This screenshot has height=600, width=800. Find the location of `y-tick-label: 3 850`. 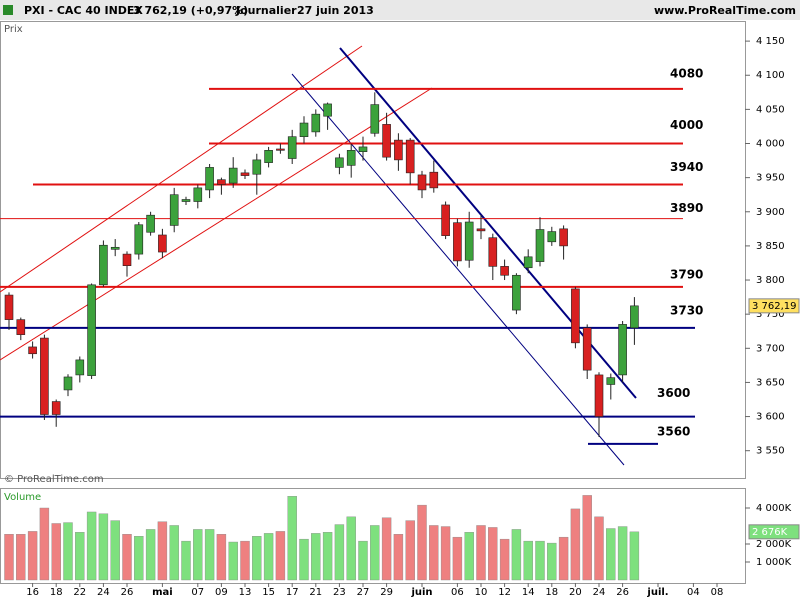

y-tick-label: 3 850 is located at coordinates (770, 246).